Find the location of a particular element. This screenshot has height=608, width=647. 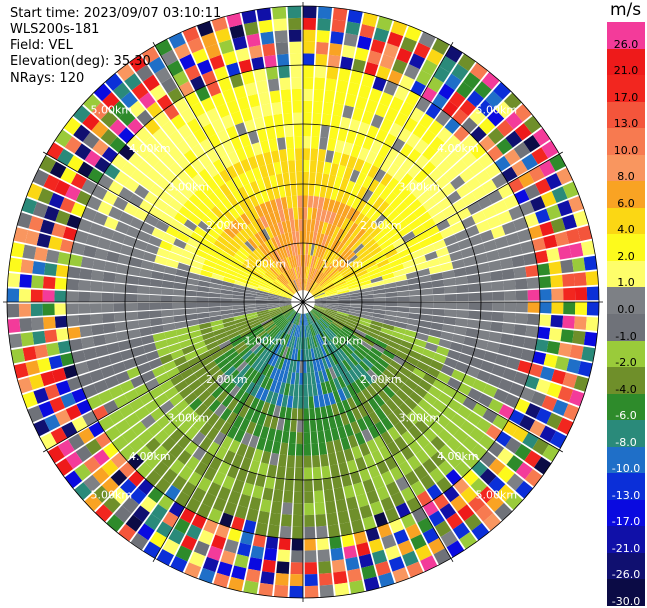

colorbar-tick-label: 1.0 is located at coordinates (626, 283).